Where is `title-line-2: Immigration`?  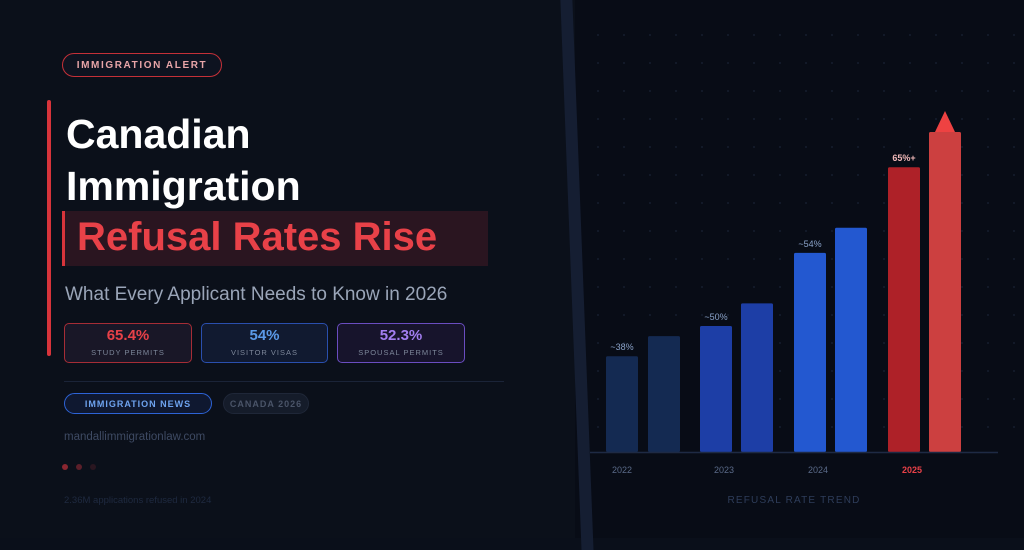 title-line-2: Immigration is located at coordinates (183, 186).